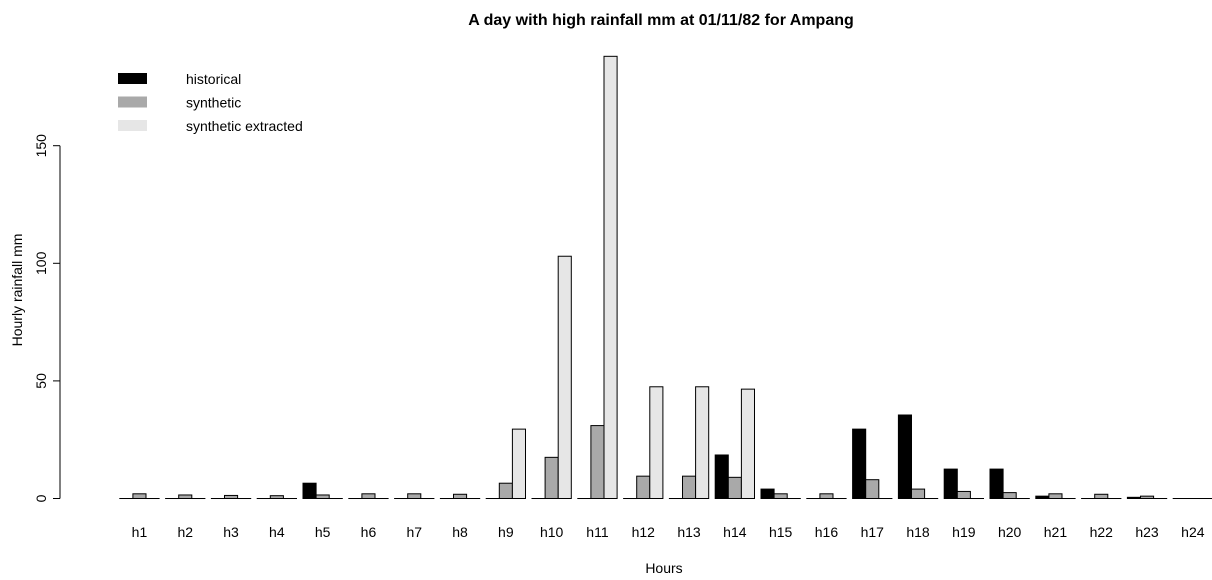 The width and height of the screenshot is (1212, 580). Describe the element at coordinates (564, 377) in the screenshot. I see `bar-h10-synthetic-extracted` at that location.